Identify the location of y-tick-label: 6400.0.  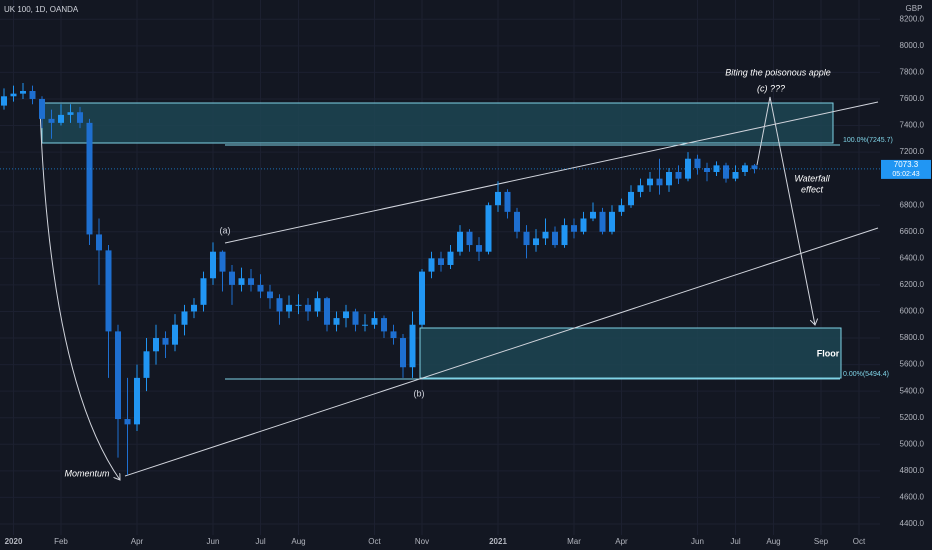
(912, 257).